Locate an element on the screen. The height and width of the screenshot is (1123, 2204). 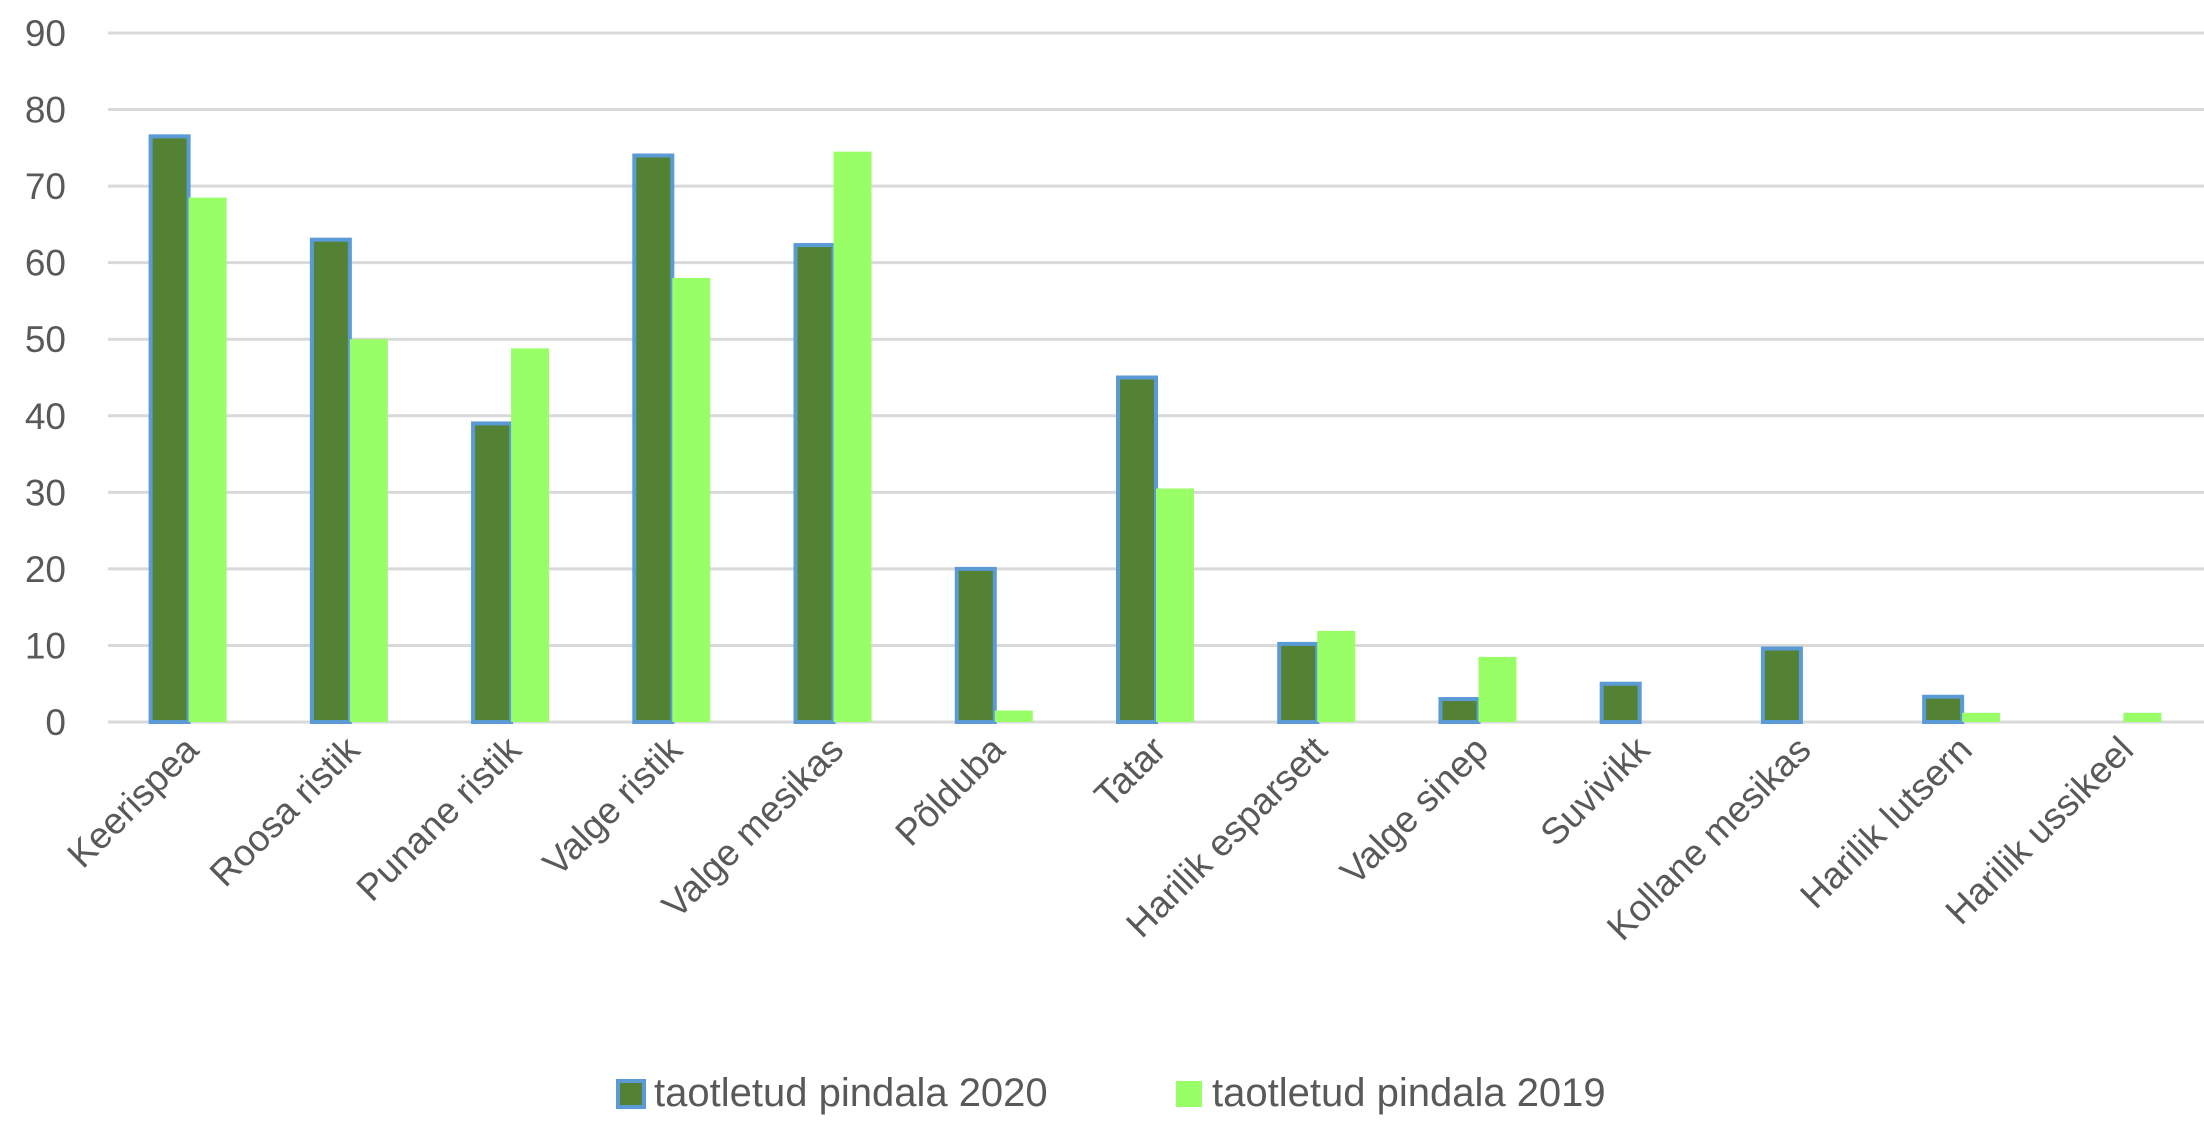
x-tick-label: Suvivikk is located at coordinates (1594, 790).